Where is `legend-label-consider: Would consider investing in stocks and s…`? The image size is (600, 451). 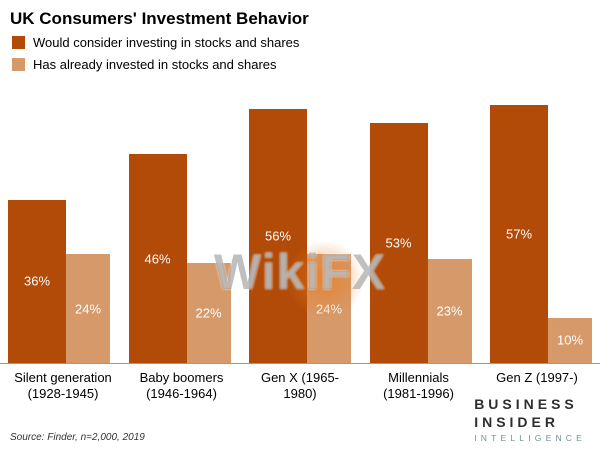 legend-label-consider: Would consider investing in stocks and s… is located at coordinates (166, 42).